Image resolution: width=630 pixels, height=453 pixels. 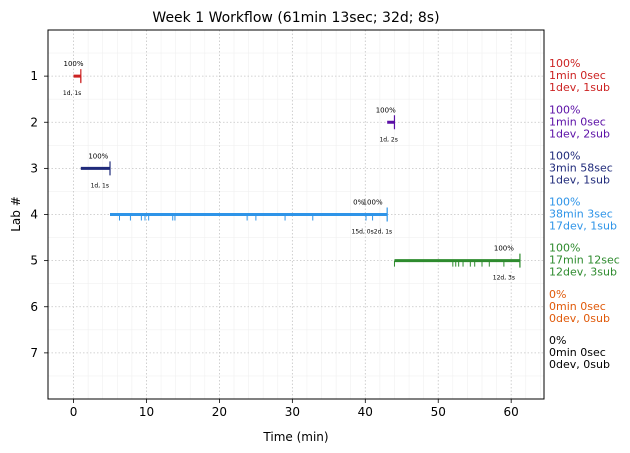 I want to click on lab-1-summary-line: 1dev, 1sub, so click(x=579, y=87).